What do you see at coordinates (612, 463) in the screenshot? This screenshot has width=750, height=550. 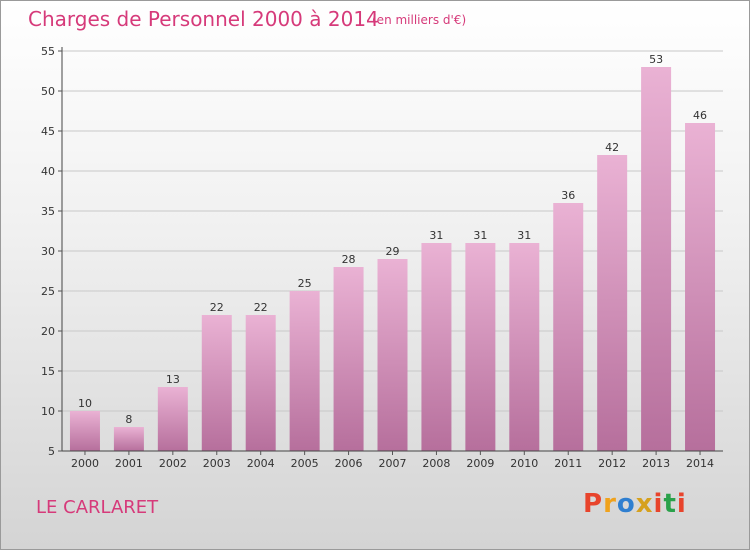 I see `x-tick-label: 2012` at bounding box center [612, 463].